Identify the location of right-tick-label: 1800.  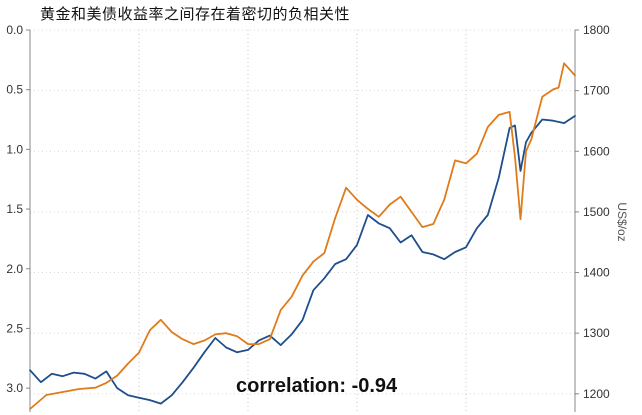
(596, 30).